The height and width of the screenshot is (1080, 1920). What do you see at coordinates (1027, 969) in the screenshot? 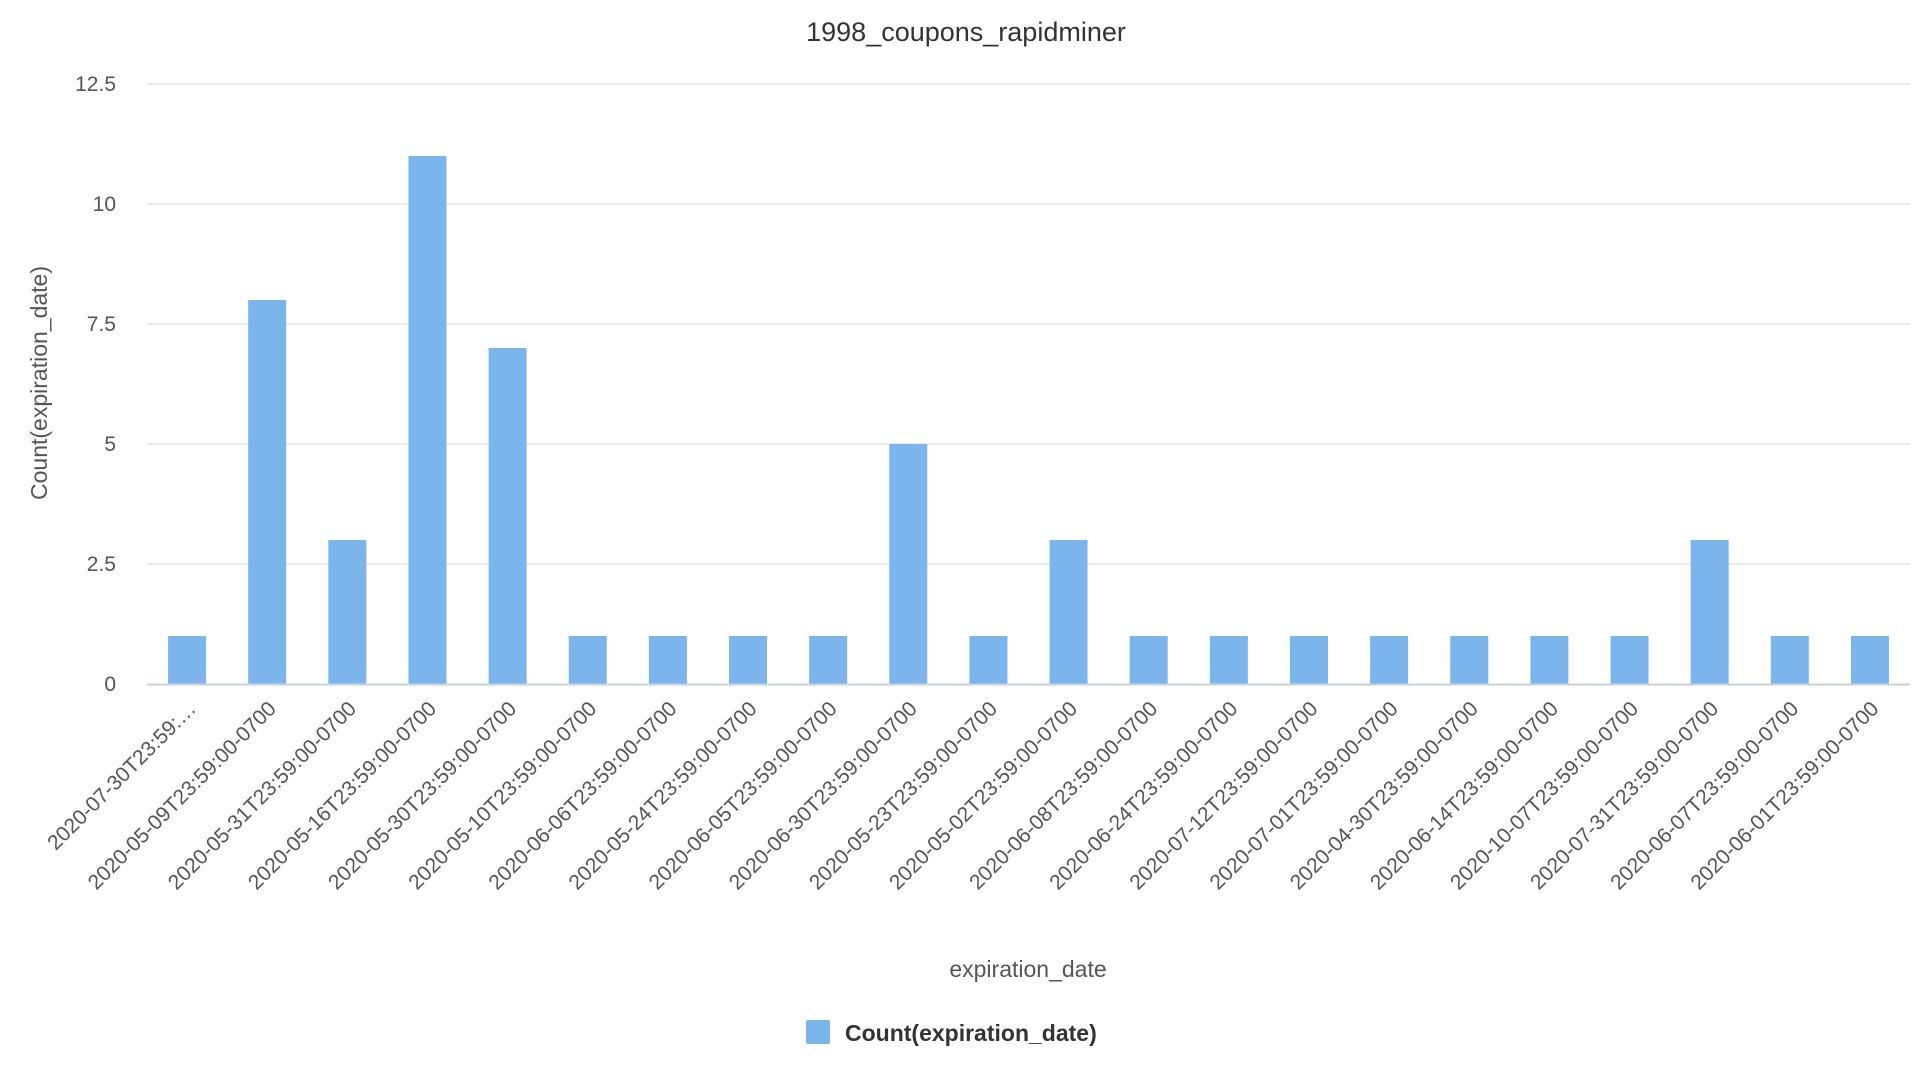
I see `x-axis-title: expiration_date` at bounding box center [1027, 969].